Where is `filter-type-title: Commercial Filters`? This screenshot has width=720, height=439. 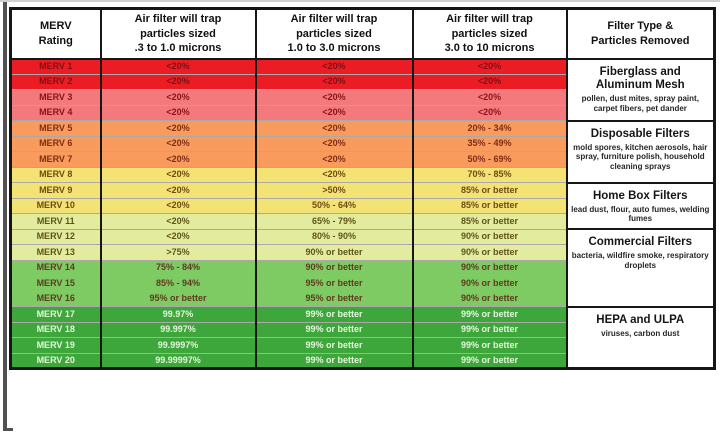
filter-type-title: Commercial Filters is located at coordinates (640, 242).